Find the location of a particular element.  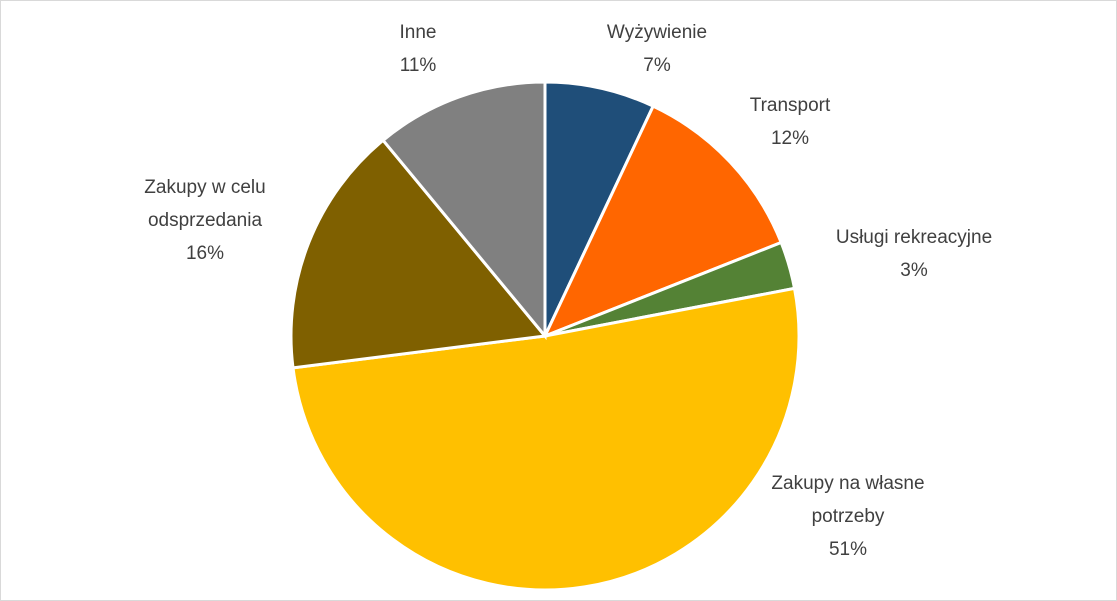

percent: 51% is located at coordinates (848, 549).